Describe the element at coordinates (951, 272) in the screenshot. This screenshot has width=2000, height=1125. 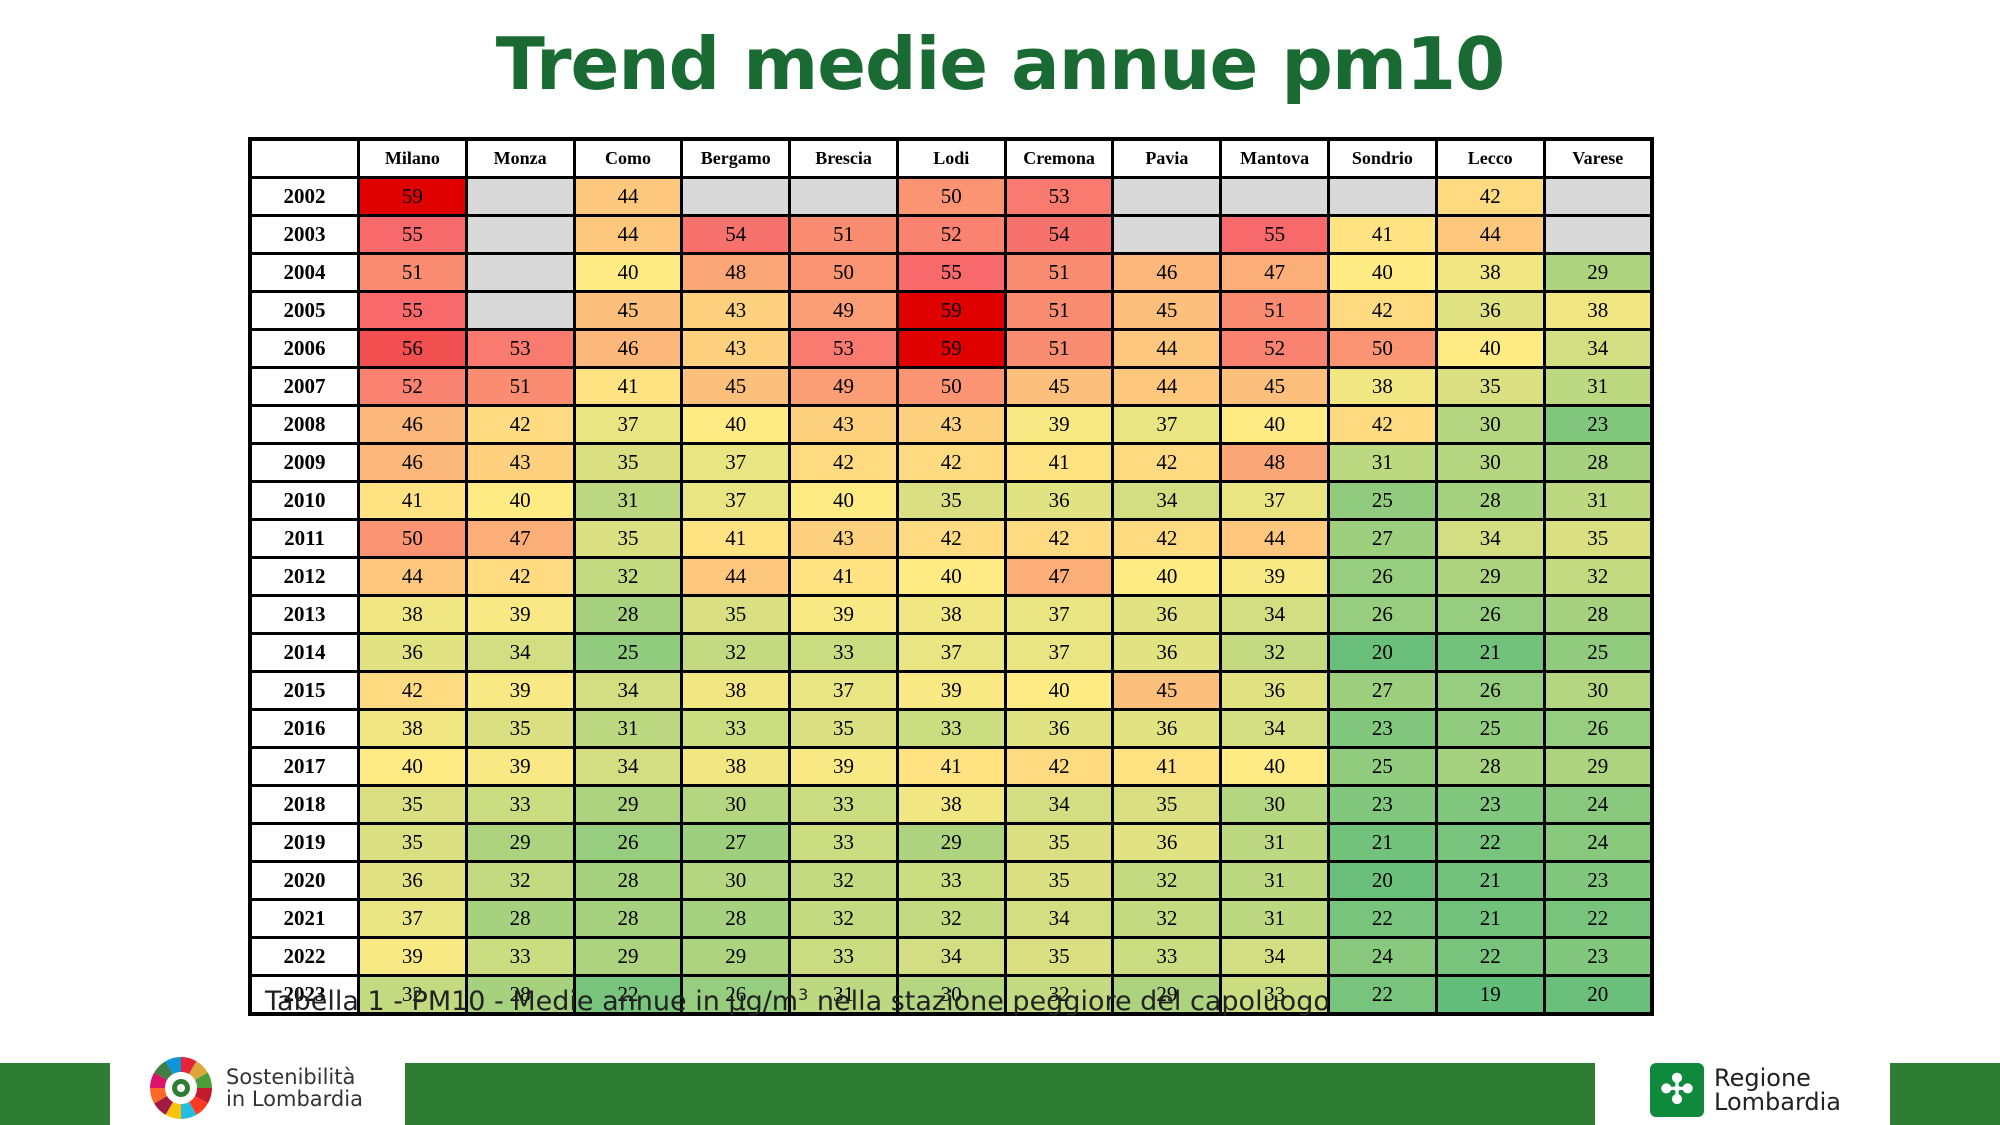
I see `table-row: 2004 51 40 48 50 55 51 46 47 40 38 29` at that location.